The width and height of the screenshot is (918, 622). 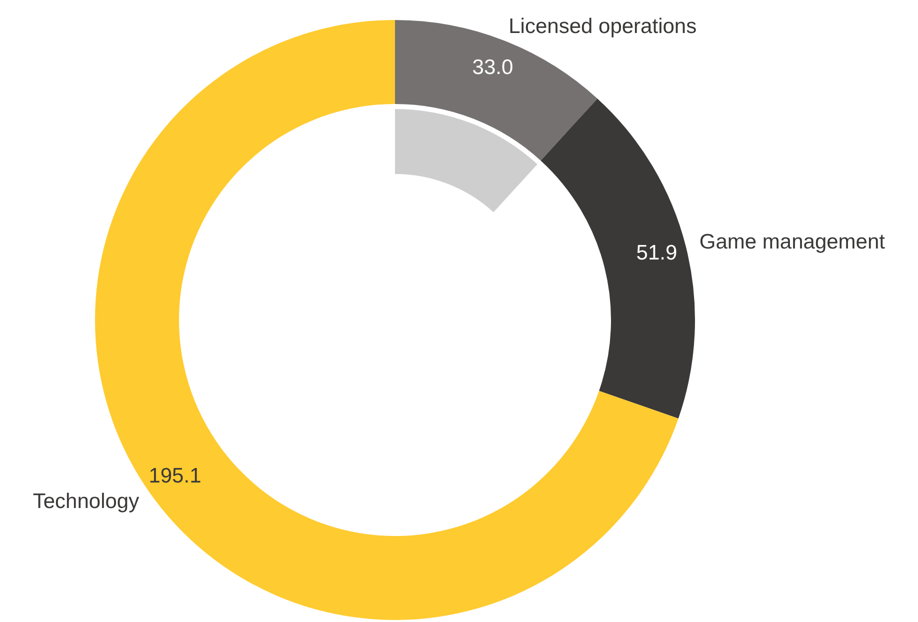 I want to click on slice-label: Game management, so click(x=792, y=242).